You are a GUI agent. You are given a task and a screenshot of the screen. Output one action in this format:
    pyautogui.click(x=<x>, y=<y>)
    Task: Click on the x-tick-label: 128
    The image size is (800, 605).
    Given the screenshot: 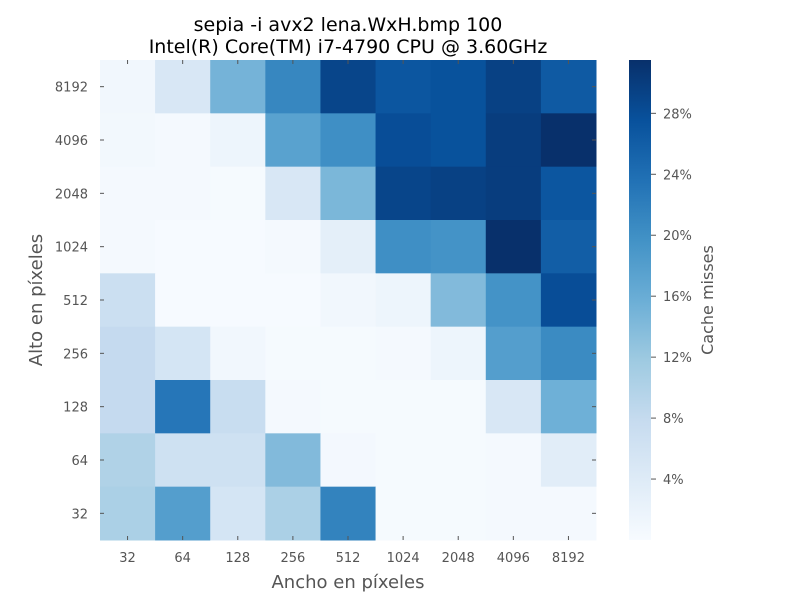 What is the action you would take?
    pyautogui.click(x=237, y=558)
    